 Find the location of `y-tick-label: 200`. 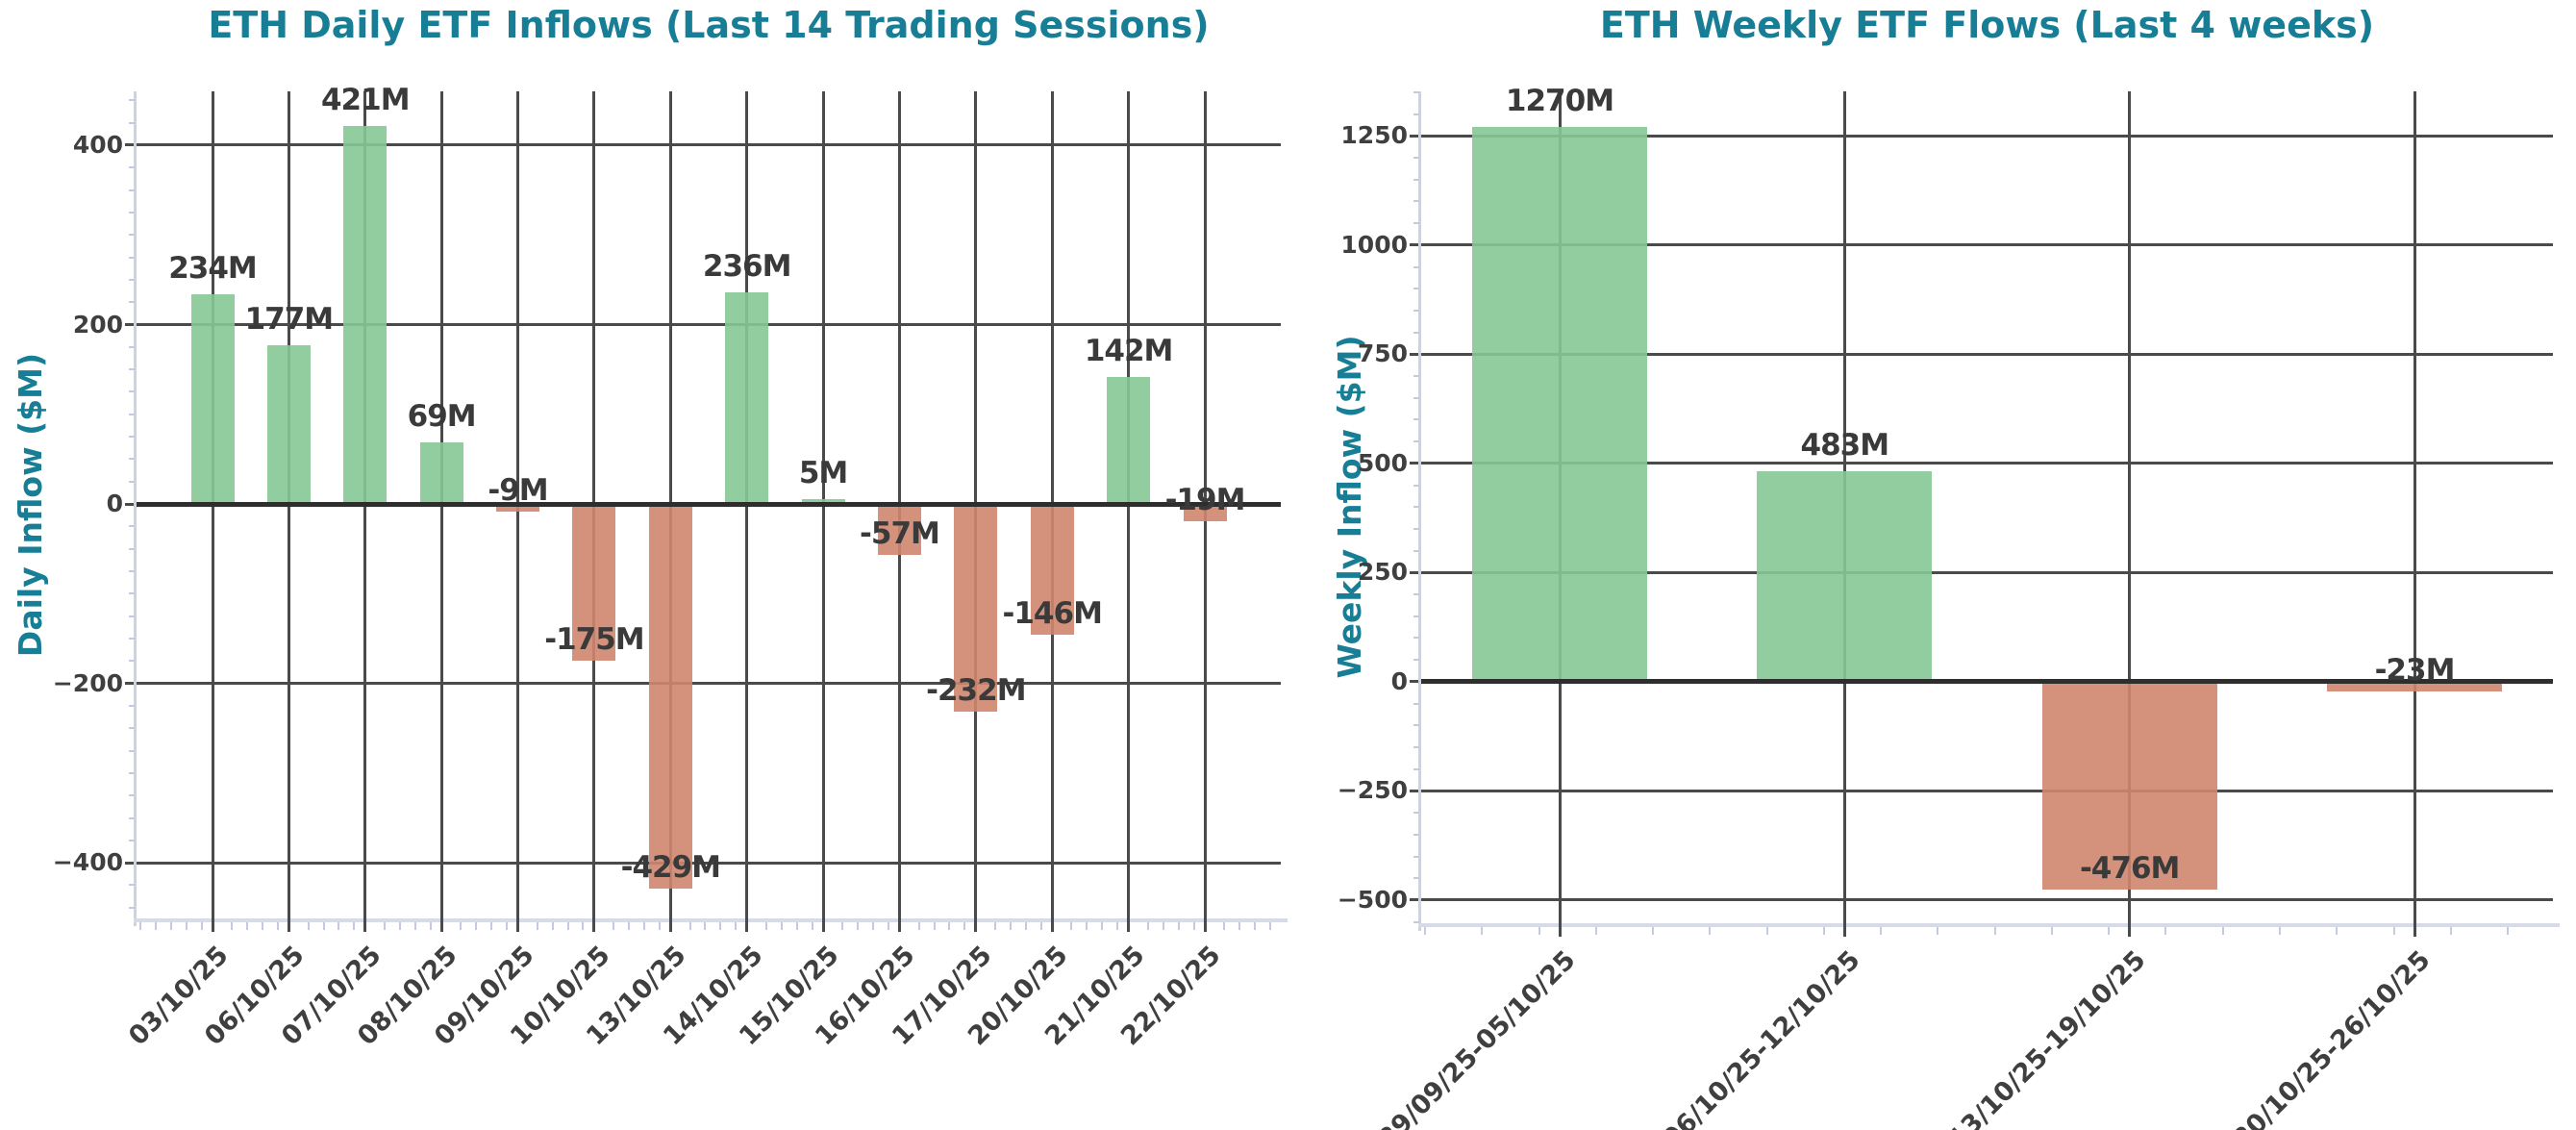

y-tick-label: 200 is located at coordinates (97, 324).